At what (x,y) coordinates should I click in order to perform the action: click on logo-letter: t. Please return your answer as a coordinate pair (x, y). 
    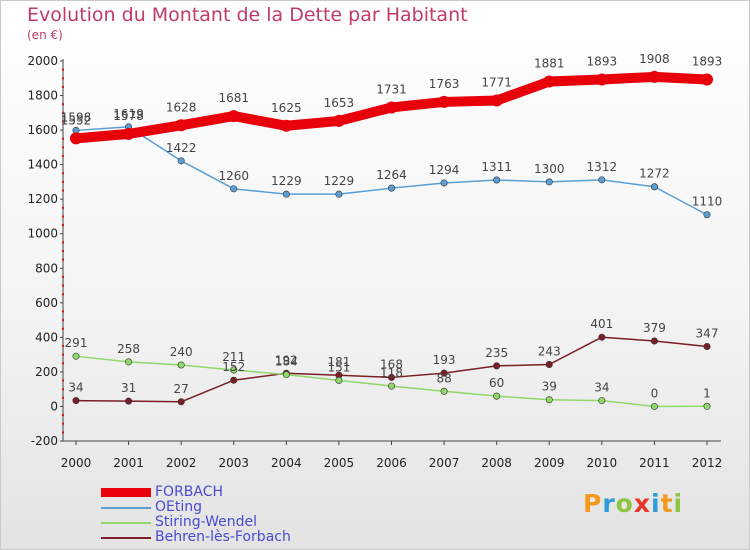
    Looking at the image, I should click on (667, 503).